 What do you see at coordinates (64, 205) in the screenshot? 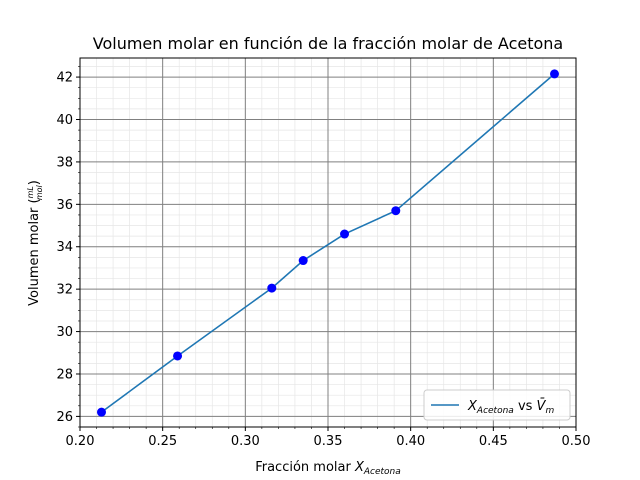
I see `y-tick-label: 36` at bounding box center [64, 205].